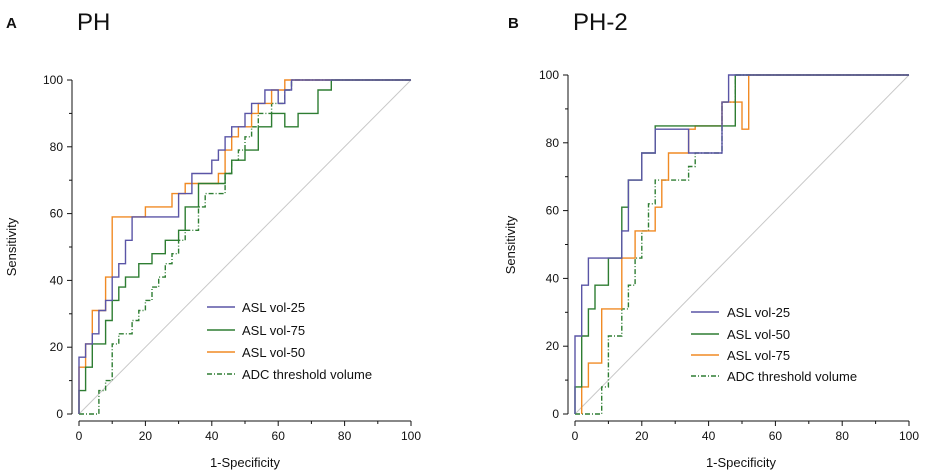  I want to click on panel-a-x-tick-label: 100, so click(411, 436).